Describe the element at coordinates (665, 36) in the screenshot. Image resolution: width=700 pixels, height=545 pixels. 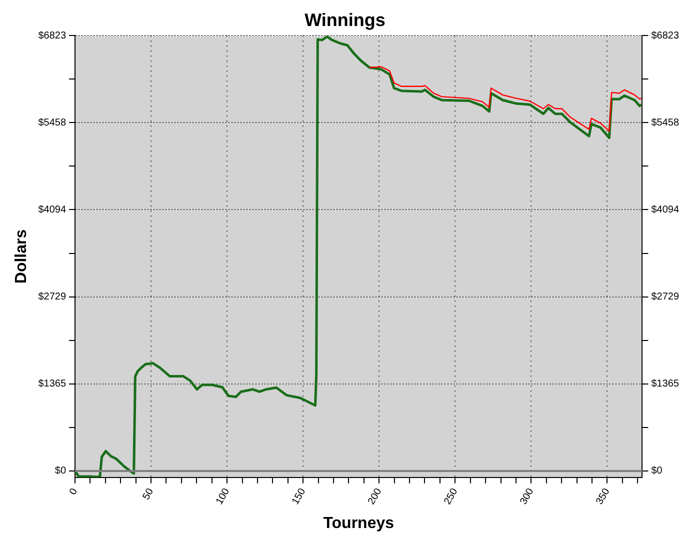
I see `y2-tick-label: $6823` at that location.